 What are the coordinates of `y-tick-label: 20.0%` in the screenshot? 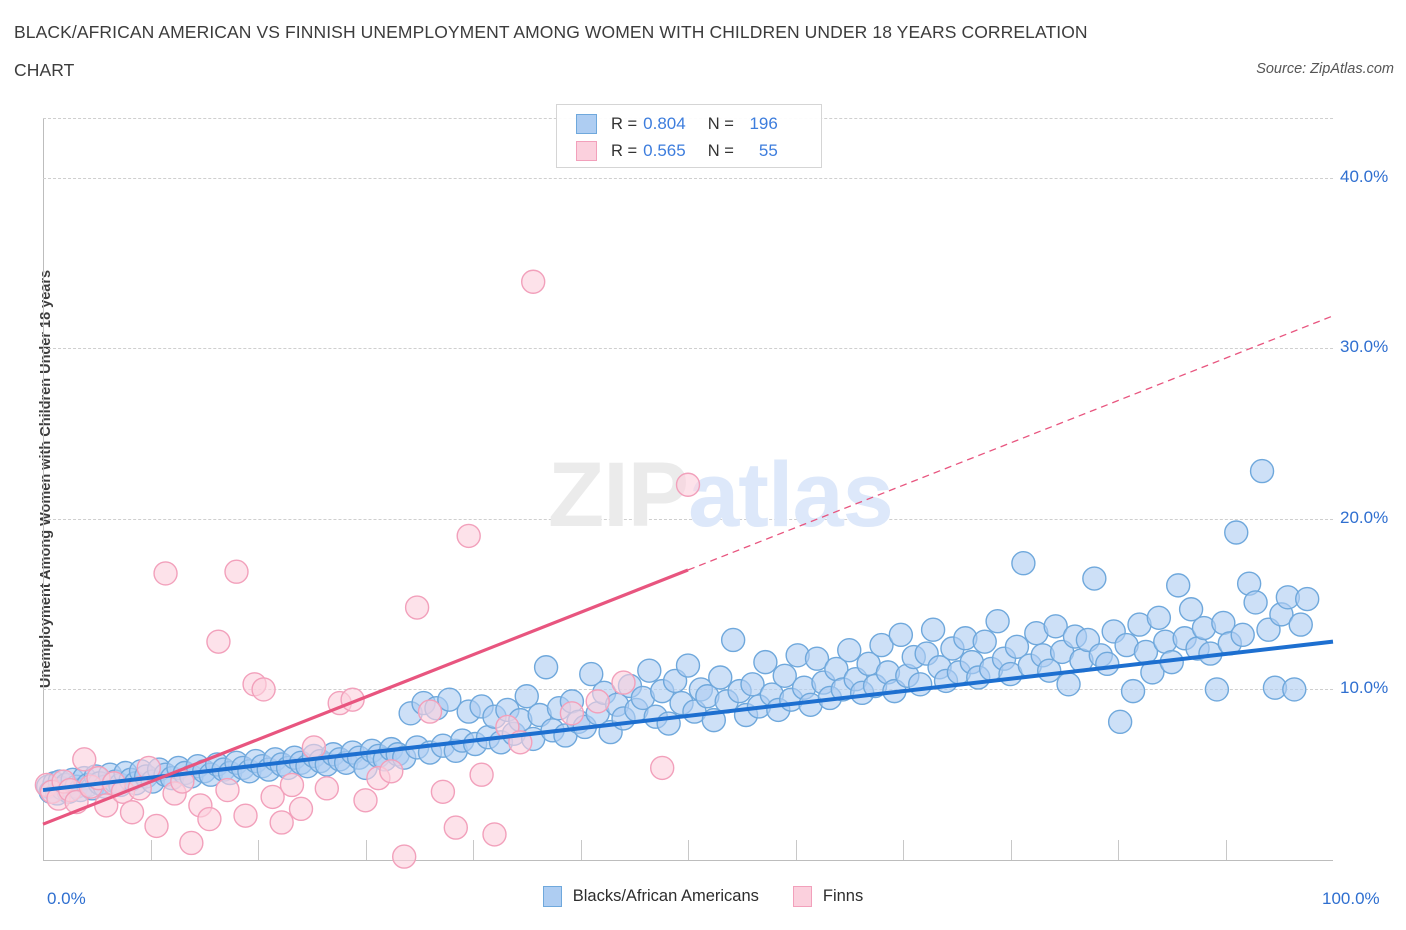 It's located at (1364, 517).